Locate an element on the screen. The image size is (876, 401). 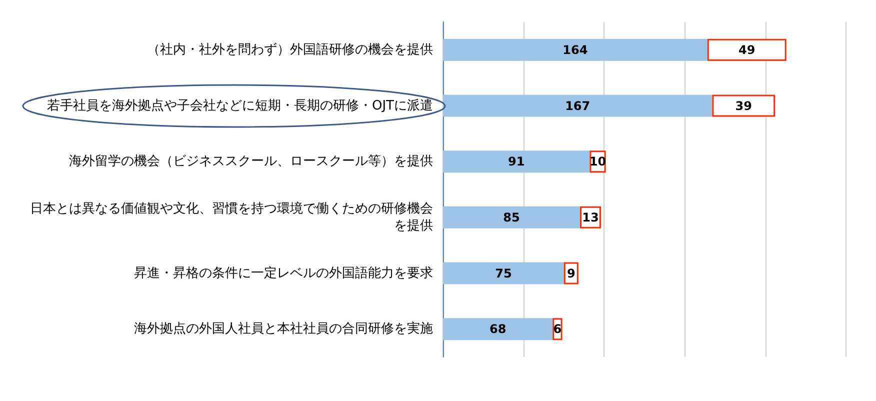
data-label: 13 is located at coordinates (590, 217).